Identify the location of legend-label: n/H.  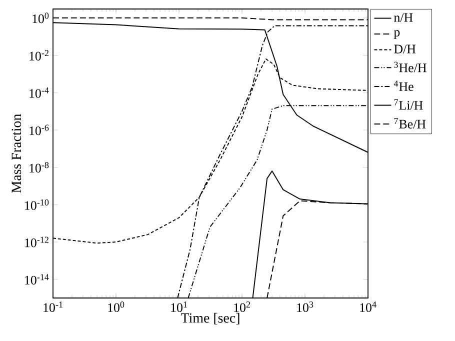
(403, 17).